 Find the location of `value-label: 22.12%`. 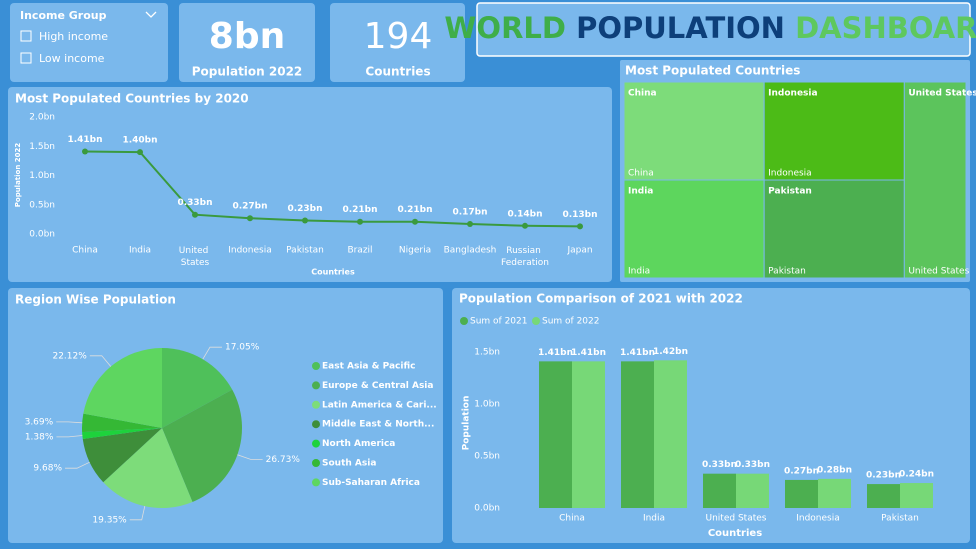

value-label: 22.12% is located at coordinates (69, 356).